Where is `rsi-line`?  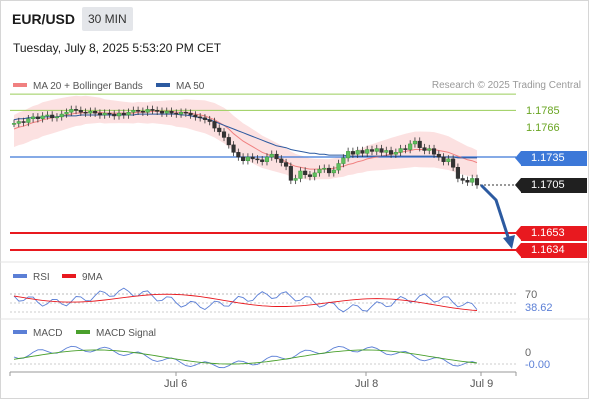
rsi-line is located at coordinates (245, 300).